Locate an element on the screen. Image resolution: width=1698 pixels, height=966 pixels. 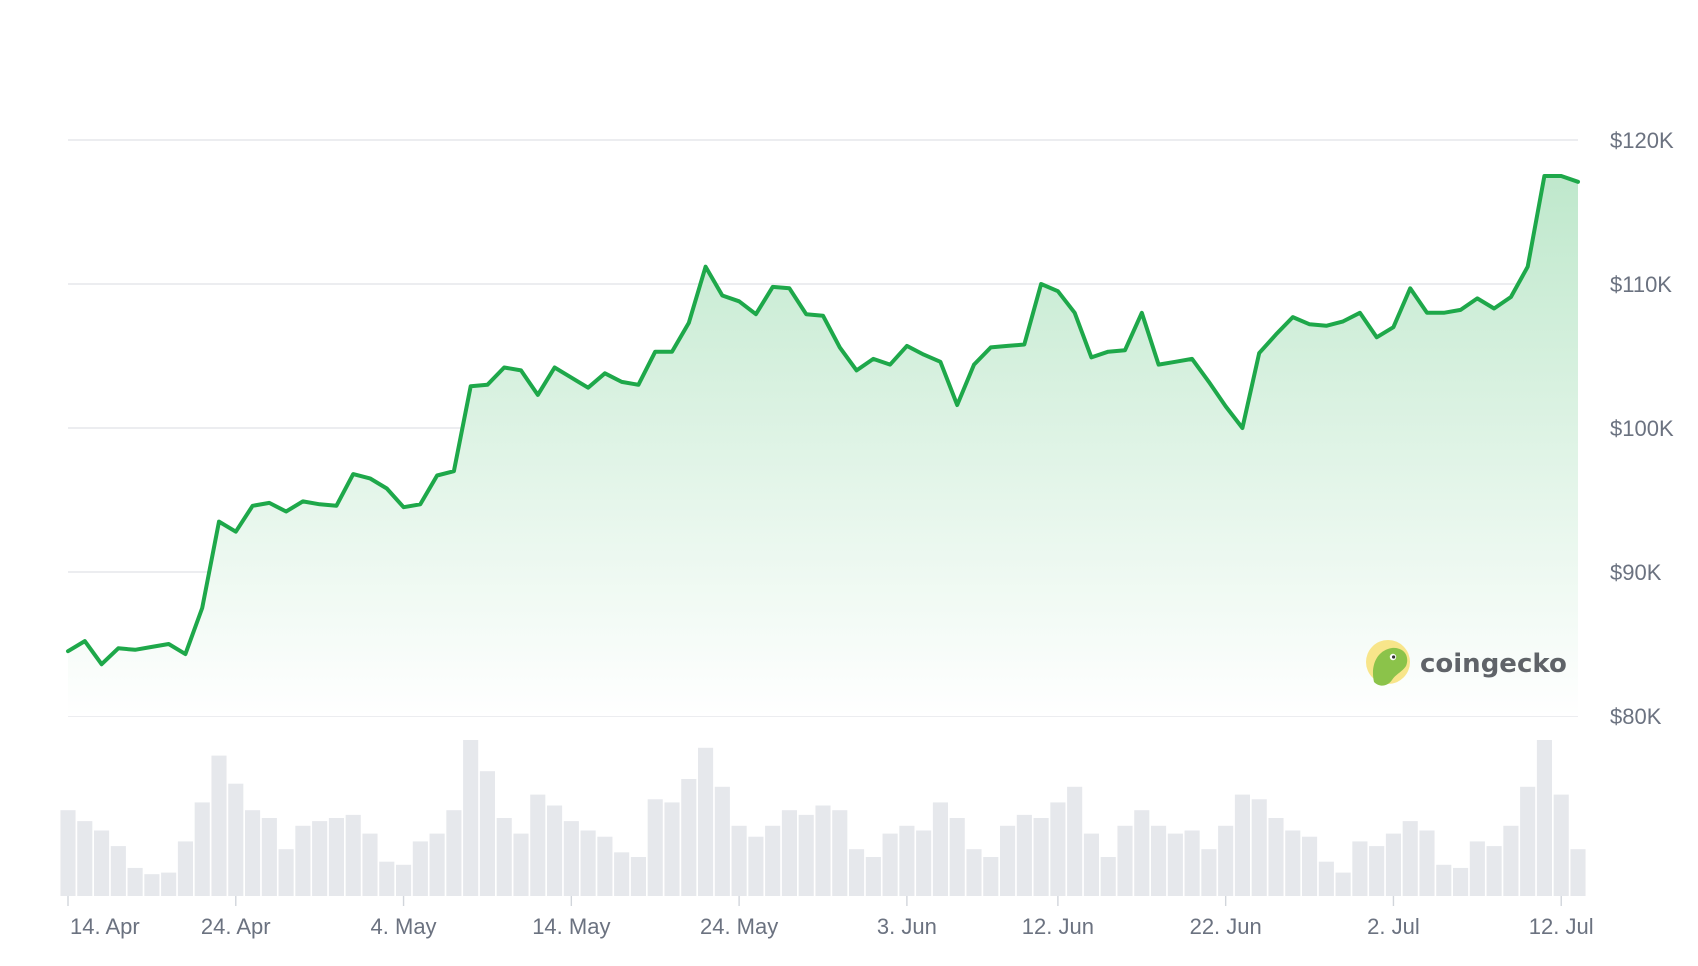
y-tick-label: $110K is located at coordinates (1641, 284).